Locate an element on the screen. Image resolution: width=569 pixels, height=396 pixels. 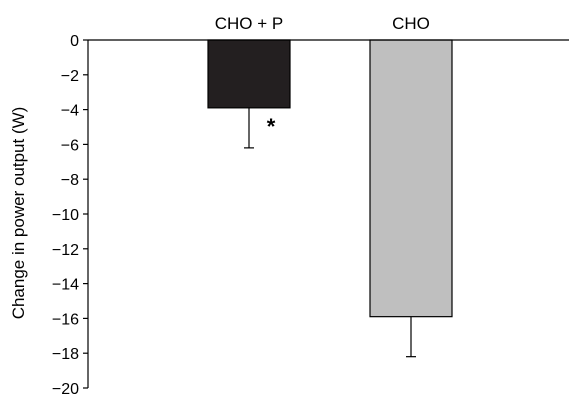
y-tick-label: −18 is located at coordinates (65, 354).